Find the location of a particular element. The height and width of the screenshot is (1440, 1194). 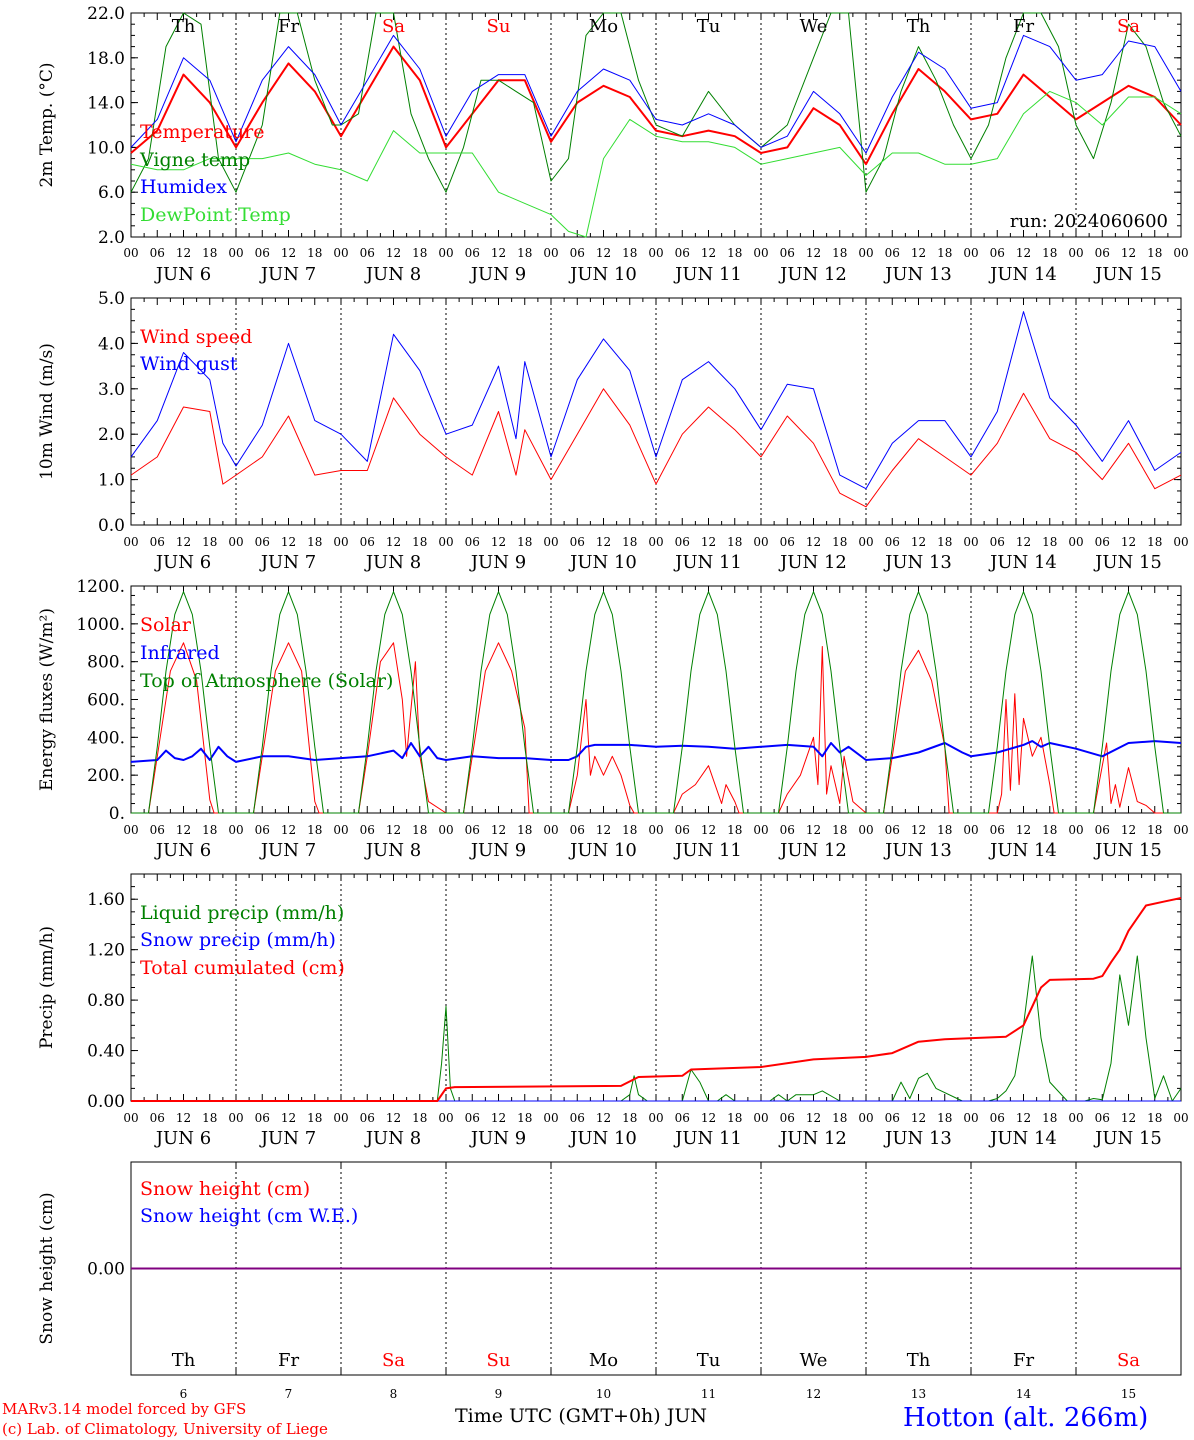

y-tick-label: 18.0 is located at coordinates (106, 59).